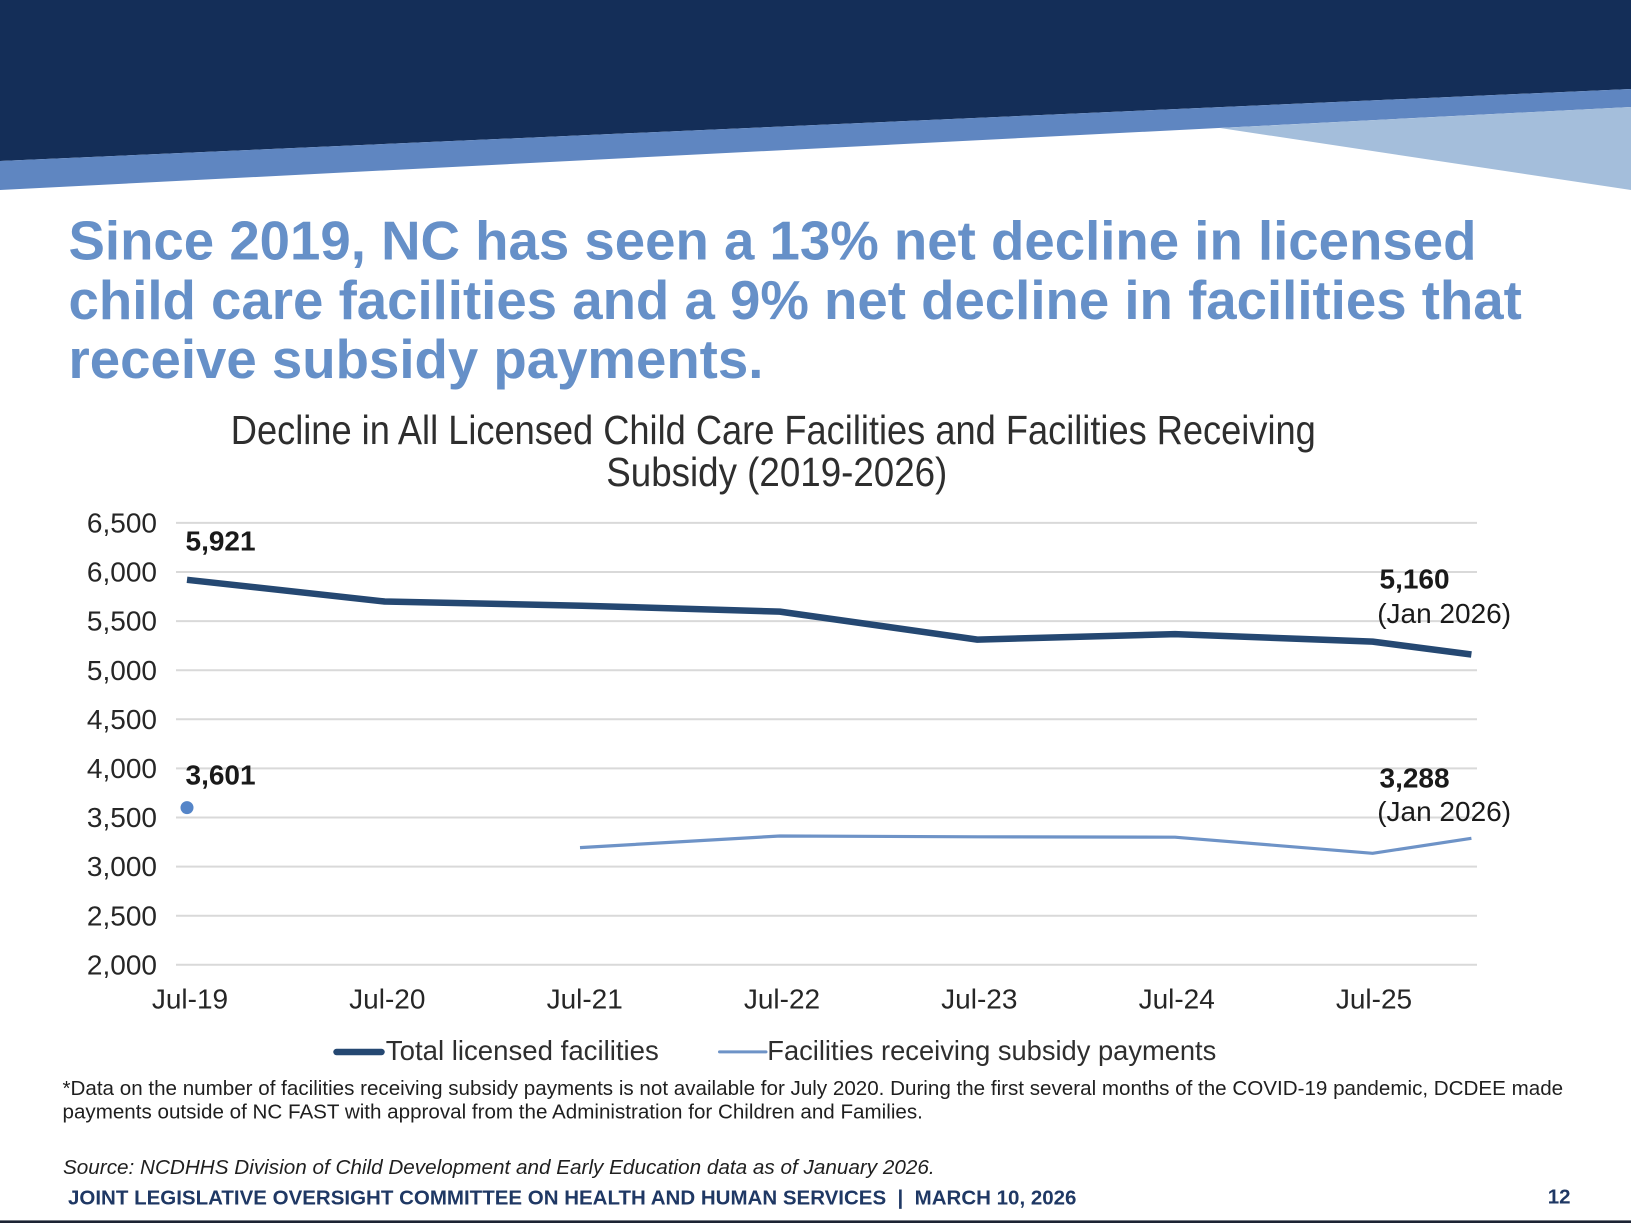  What do you see at coordinates (522, 1050) in the screenshot?
I see `svg-text: Total licensed facilities` at bounding box center [522, 1050].